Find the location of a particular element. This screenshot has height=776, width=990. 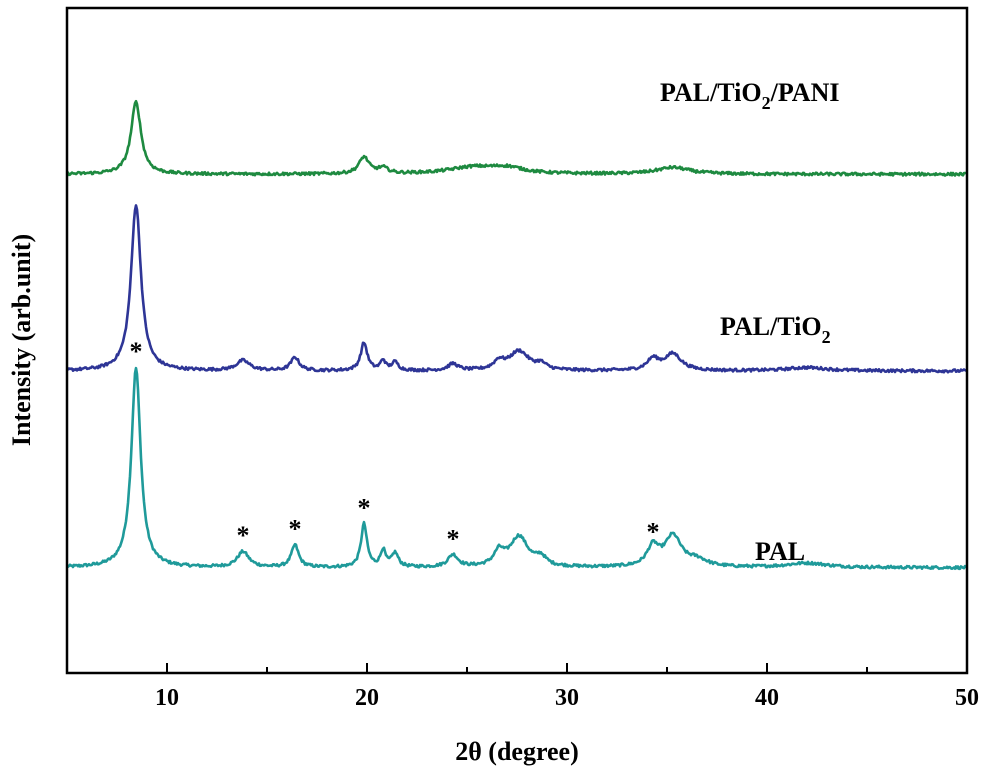

x-axis-title: 2θ (degree) is located at coordinates (517, 751).